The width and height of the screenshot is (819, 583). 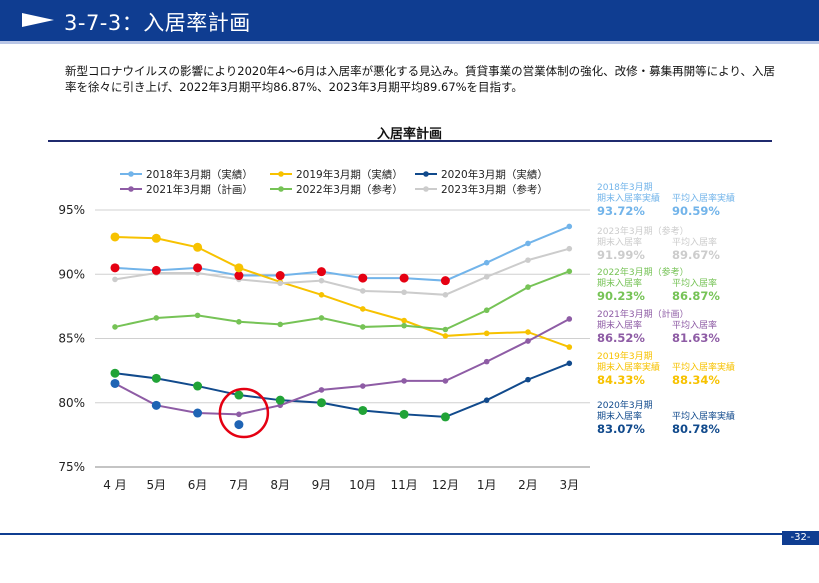 What do you see at coordinates (569, 485) in the screenshot?
I see `x-tick-label: 3月` at bounding box center [569, 485].